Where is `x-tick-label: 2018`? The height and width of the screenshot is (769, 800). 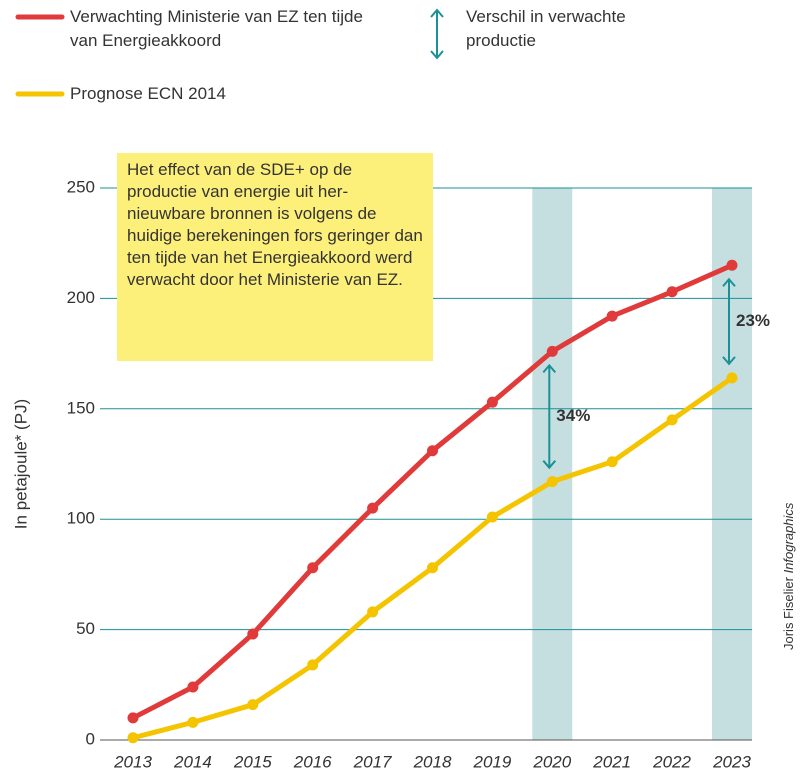
x-tick-label: 2018 is located at coordinates (432, 760).